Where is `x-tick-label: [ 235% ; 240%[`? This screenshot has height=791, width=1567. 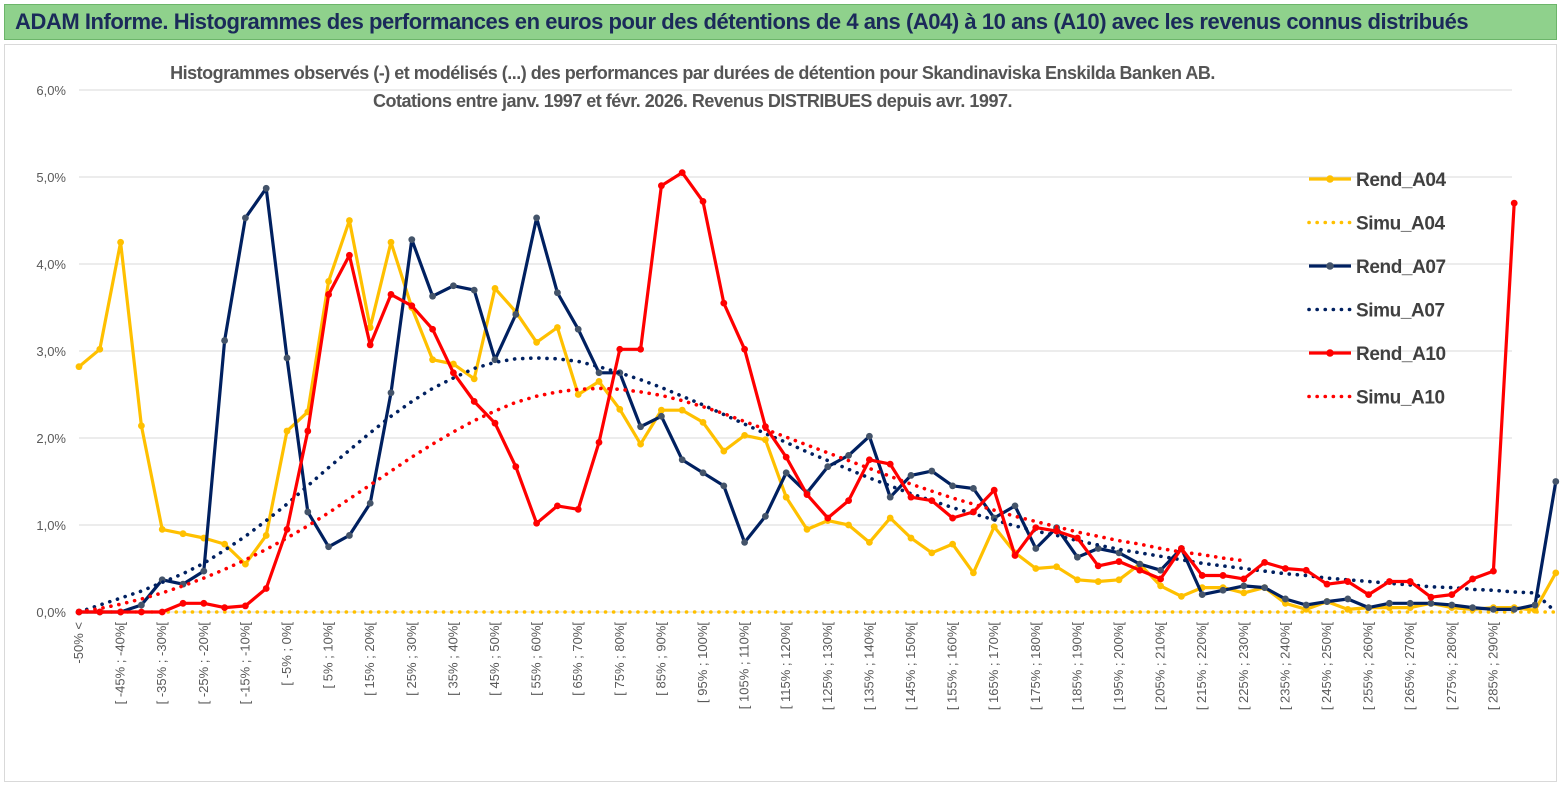 x-tick-label: [ 235% ; 240%[ is located at coordinates (1284, 666).